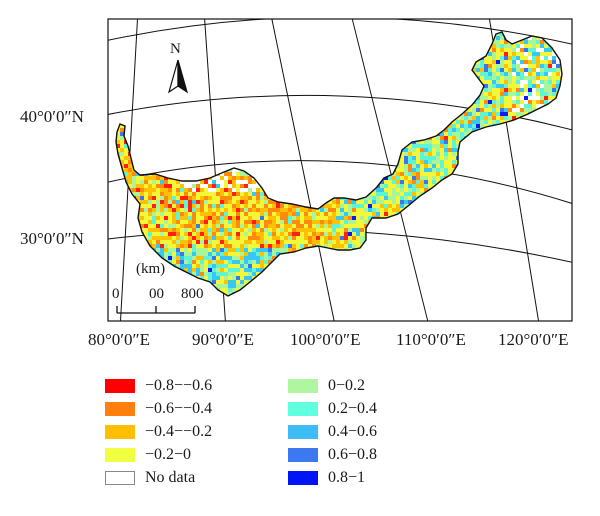  What do you see at coordinates (223, 339) in the screenshot?
I see `longitude-label-90: 90°0′0″E` at bounding box center [223, 339].